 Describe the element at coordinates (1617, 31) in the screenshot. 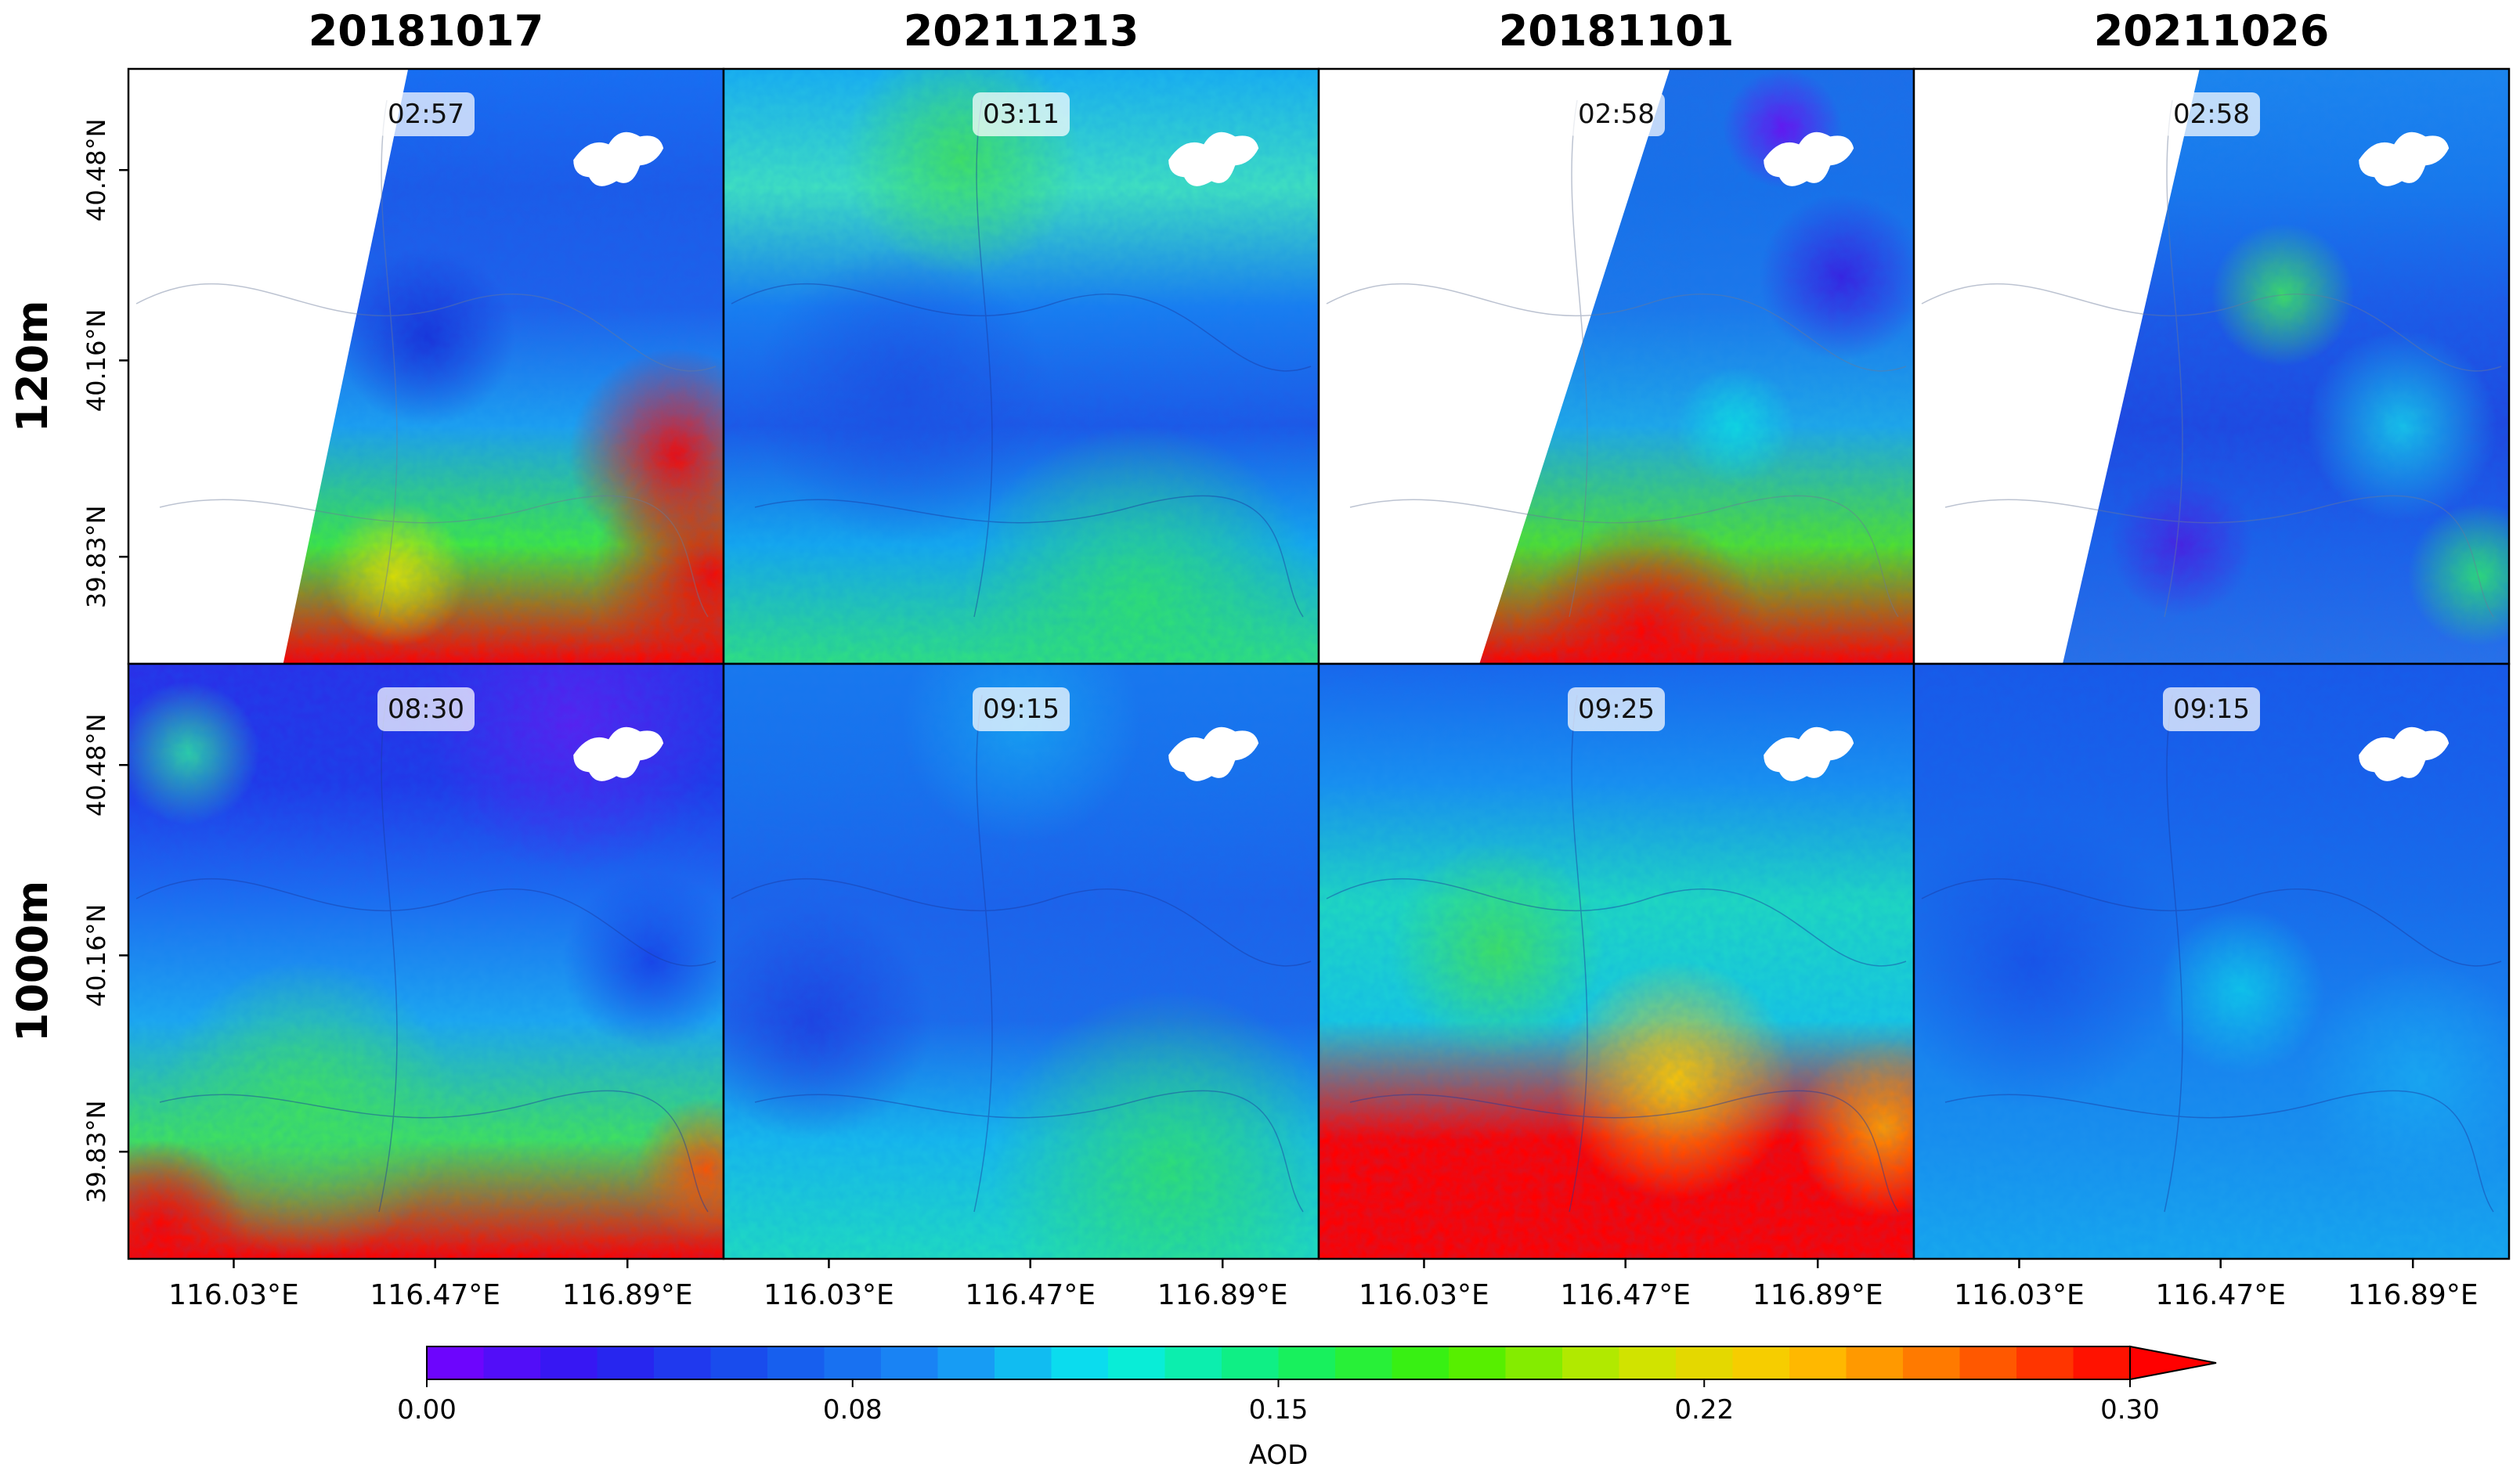

I see `column-title: 20181101` at that location.